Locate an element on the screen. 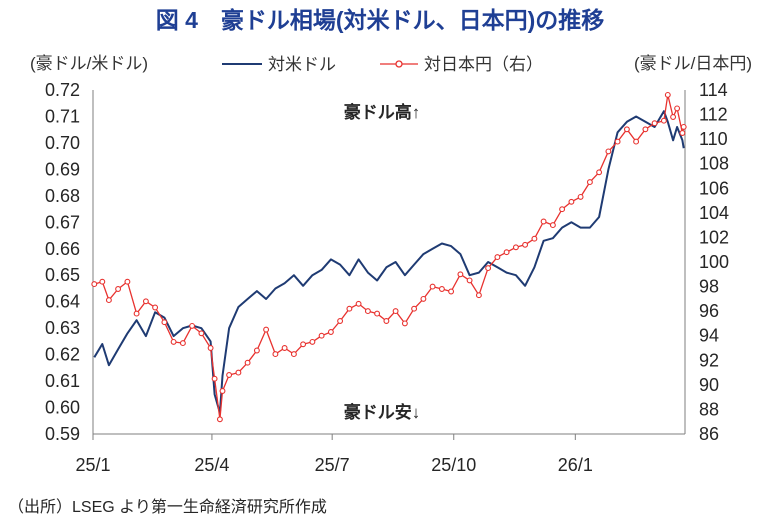 Image resolution: width=760 pixels, height=526 pixels. right-tick-label: 96 is located at coordinates (709, 311).